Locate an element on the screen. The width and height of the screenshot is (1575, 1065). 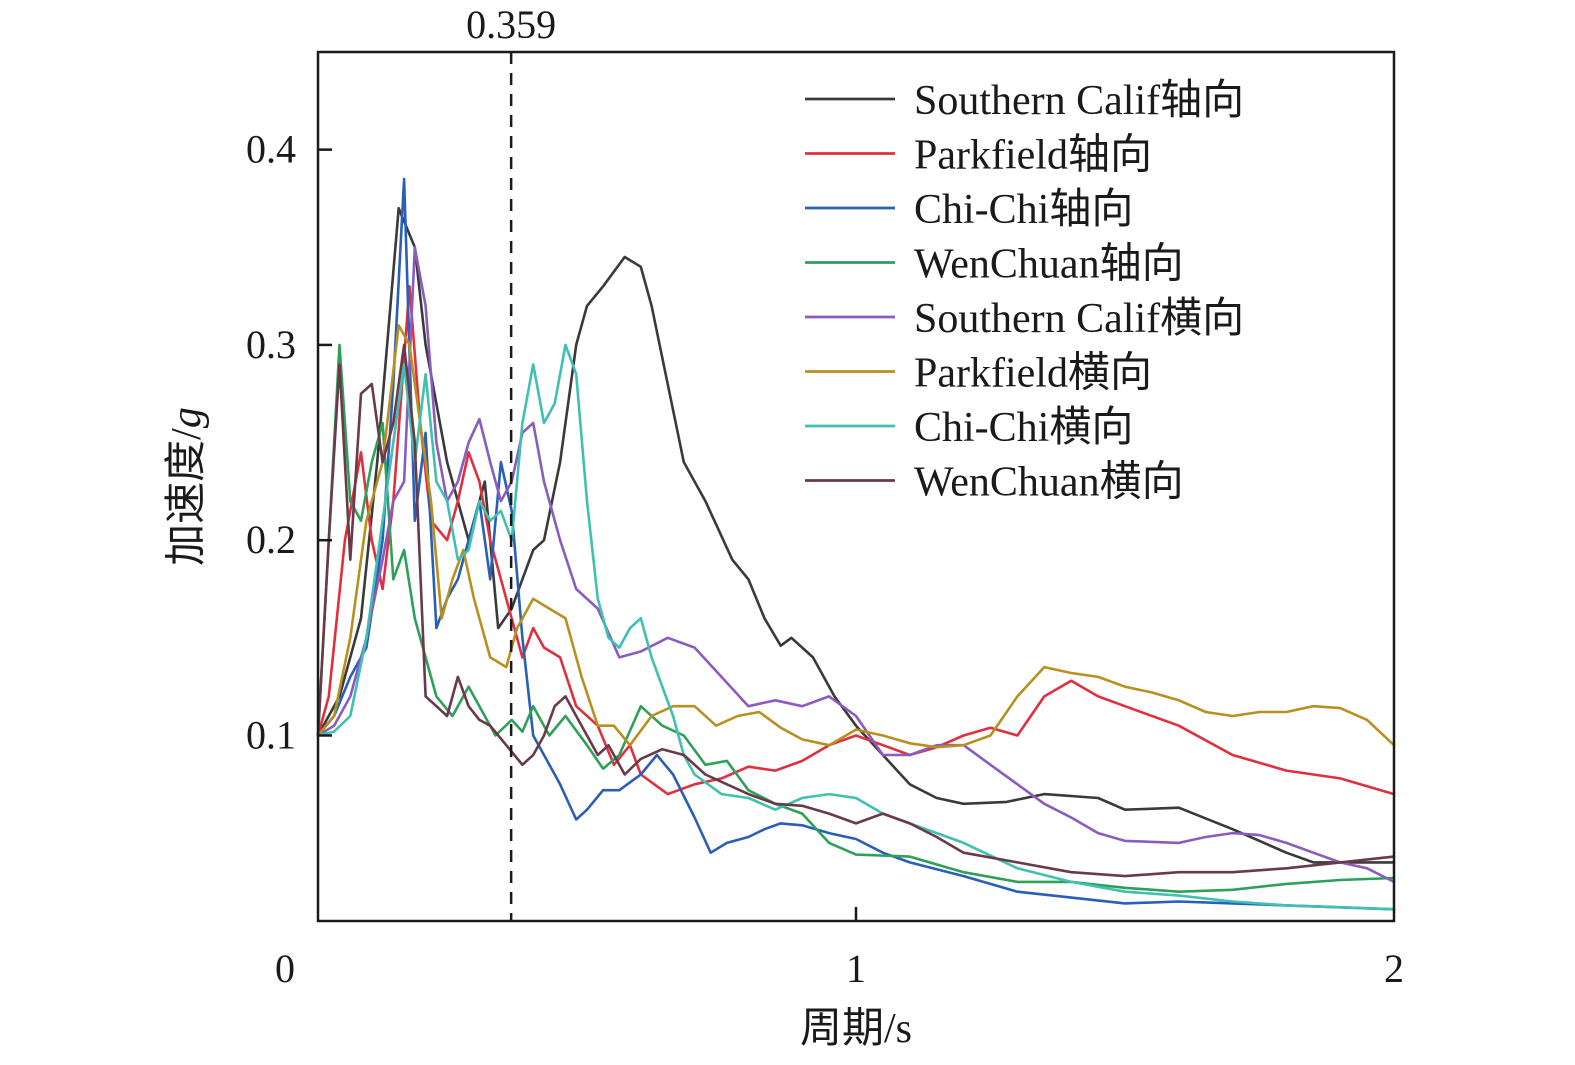
y-axis-label-unit: g is located at coordinates (187, 417).